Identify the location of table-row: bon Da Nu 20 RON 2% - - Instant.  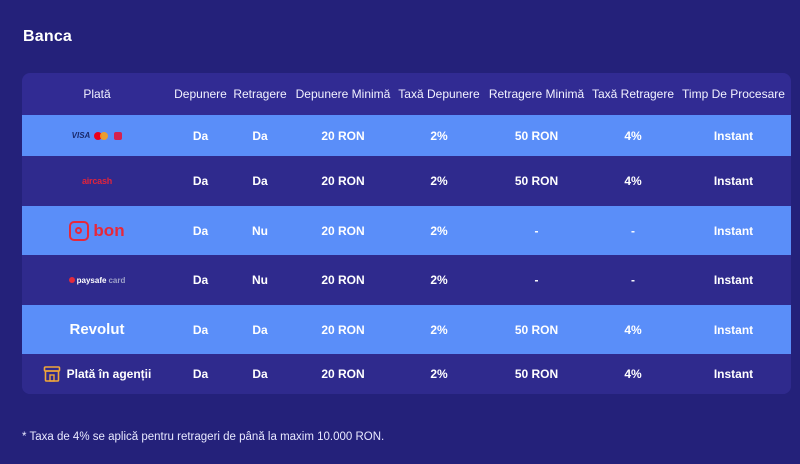
(406, 230).